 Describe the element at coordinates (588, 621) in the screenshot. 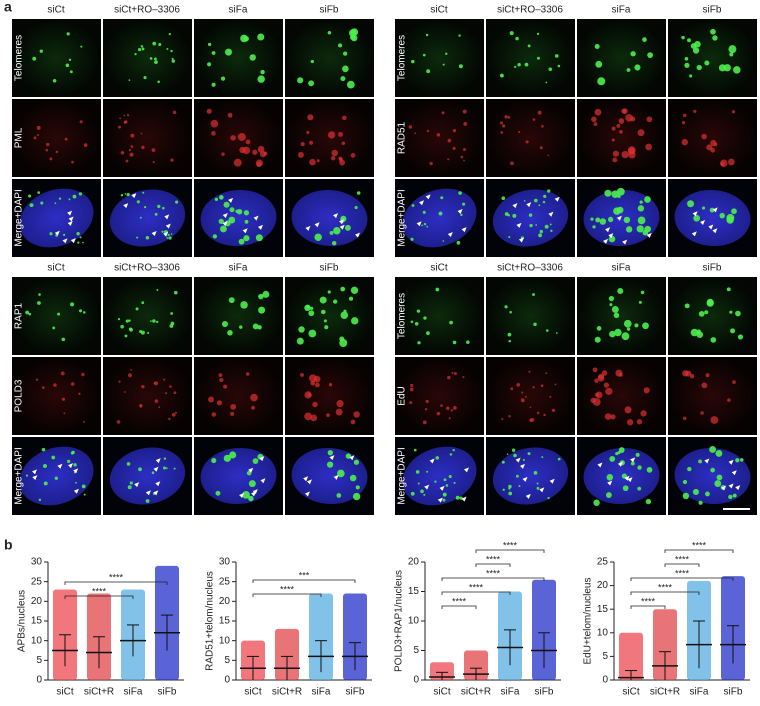

I see `y-axis-label: EdU+telom/nucleus` at that location.